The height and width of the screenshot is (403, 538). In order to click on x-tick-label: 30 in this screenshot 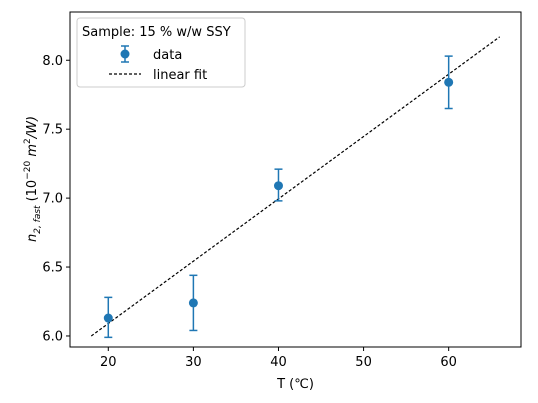, I will do `click(193, 362)`.